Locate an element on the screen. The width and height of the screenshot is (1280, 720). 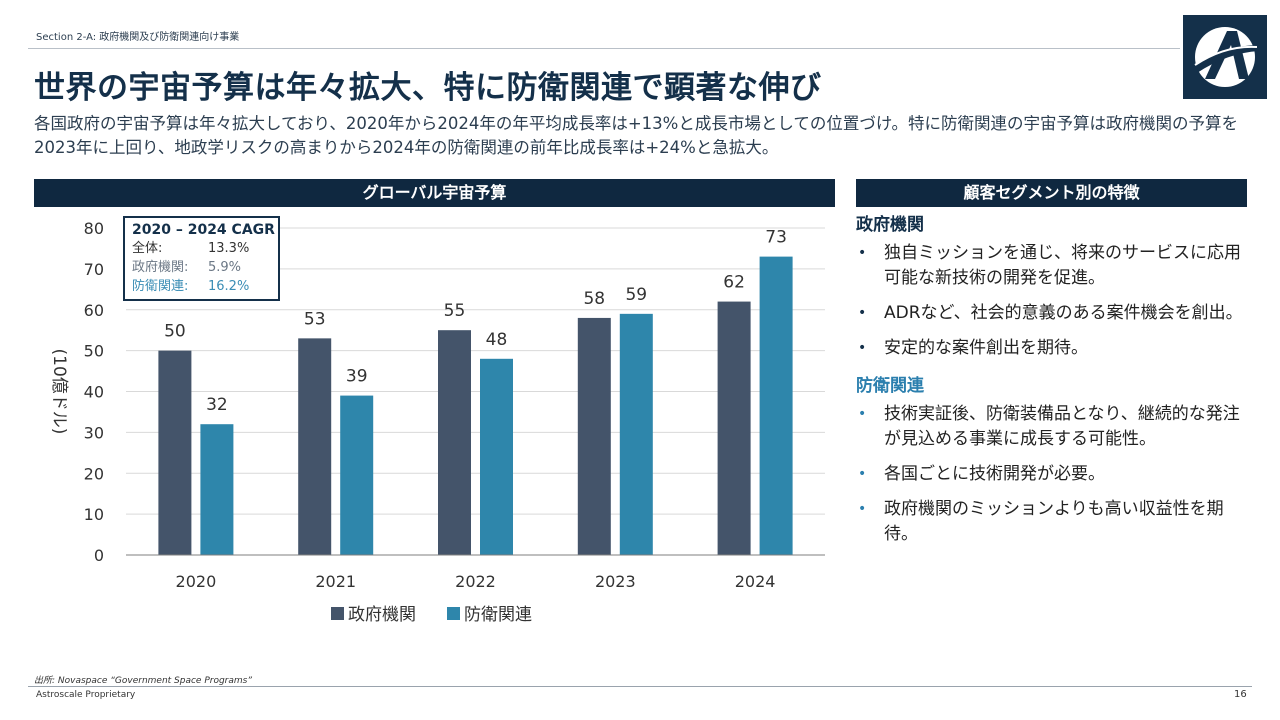
x-tick-label: 2020 is located at coordinates (196, 581).